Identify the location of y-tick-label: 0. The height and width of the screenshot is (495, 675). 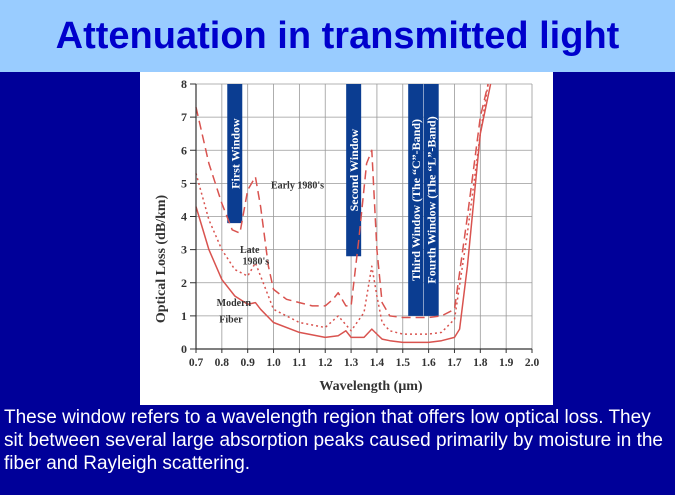
(184, 349).